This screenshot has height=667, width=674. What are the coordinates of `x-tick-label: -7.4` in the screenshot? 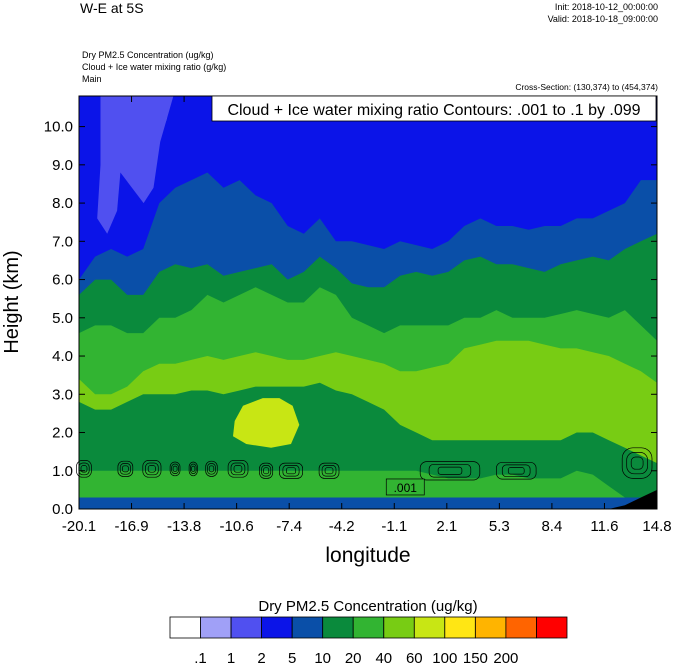 It's located at (289, 526).